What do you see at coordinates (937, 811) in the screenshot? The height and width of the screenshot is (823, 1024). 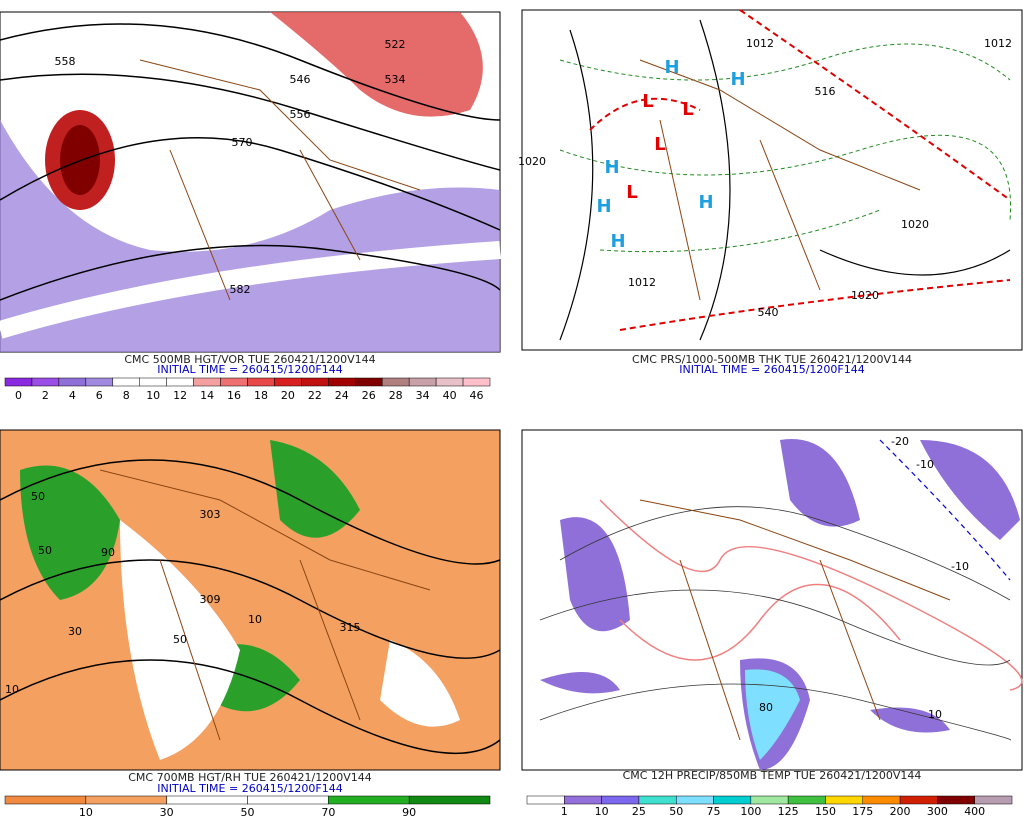 I see `colorbar-label: 300` at bounding box center [937, 811].